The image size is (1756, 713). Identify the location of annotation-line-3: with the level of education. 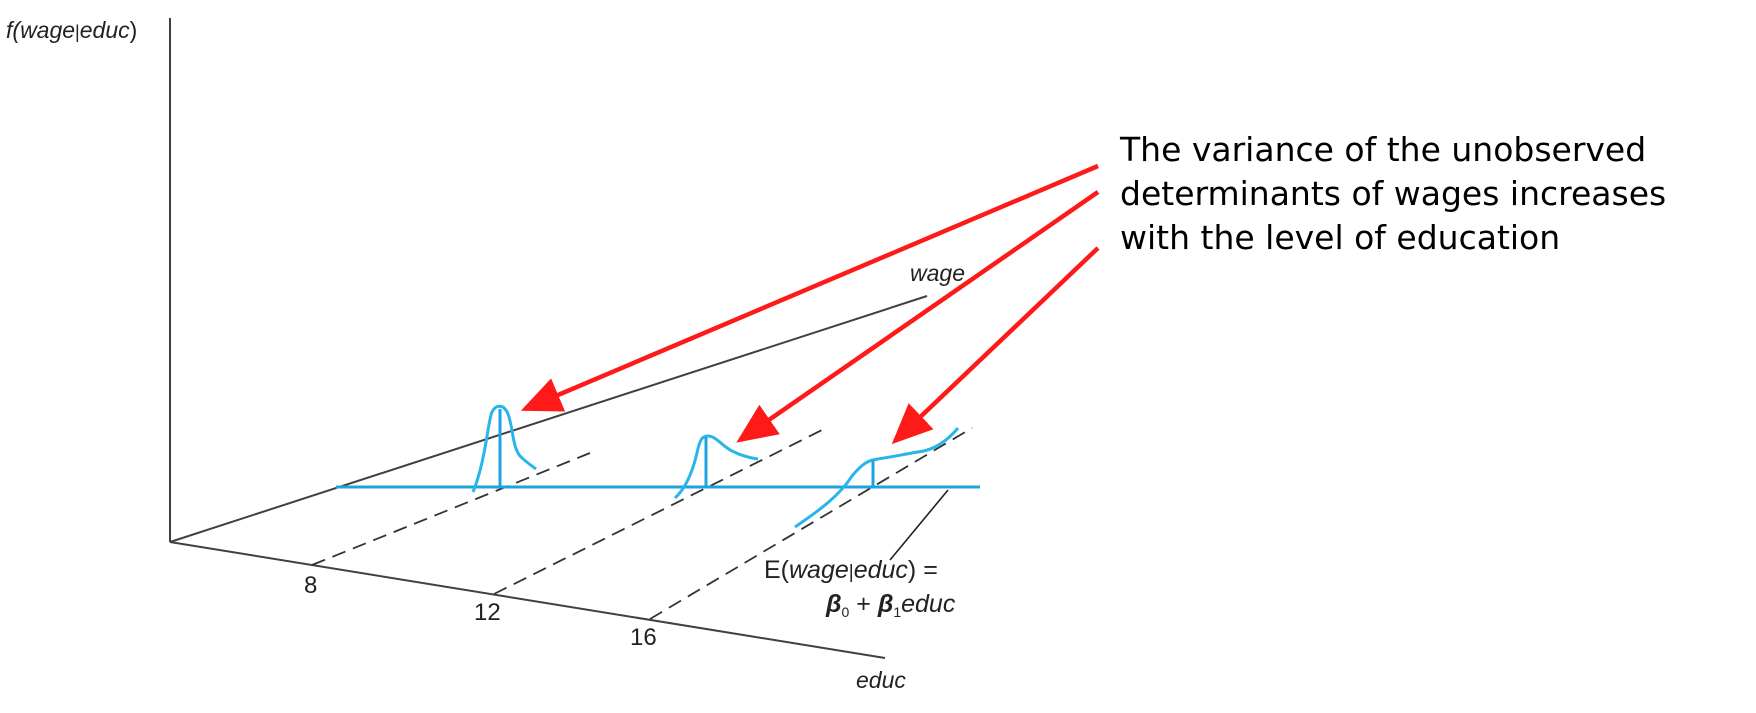
(1340, 237).